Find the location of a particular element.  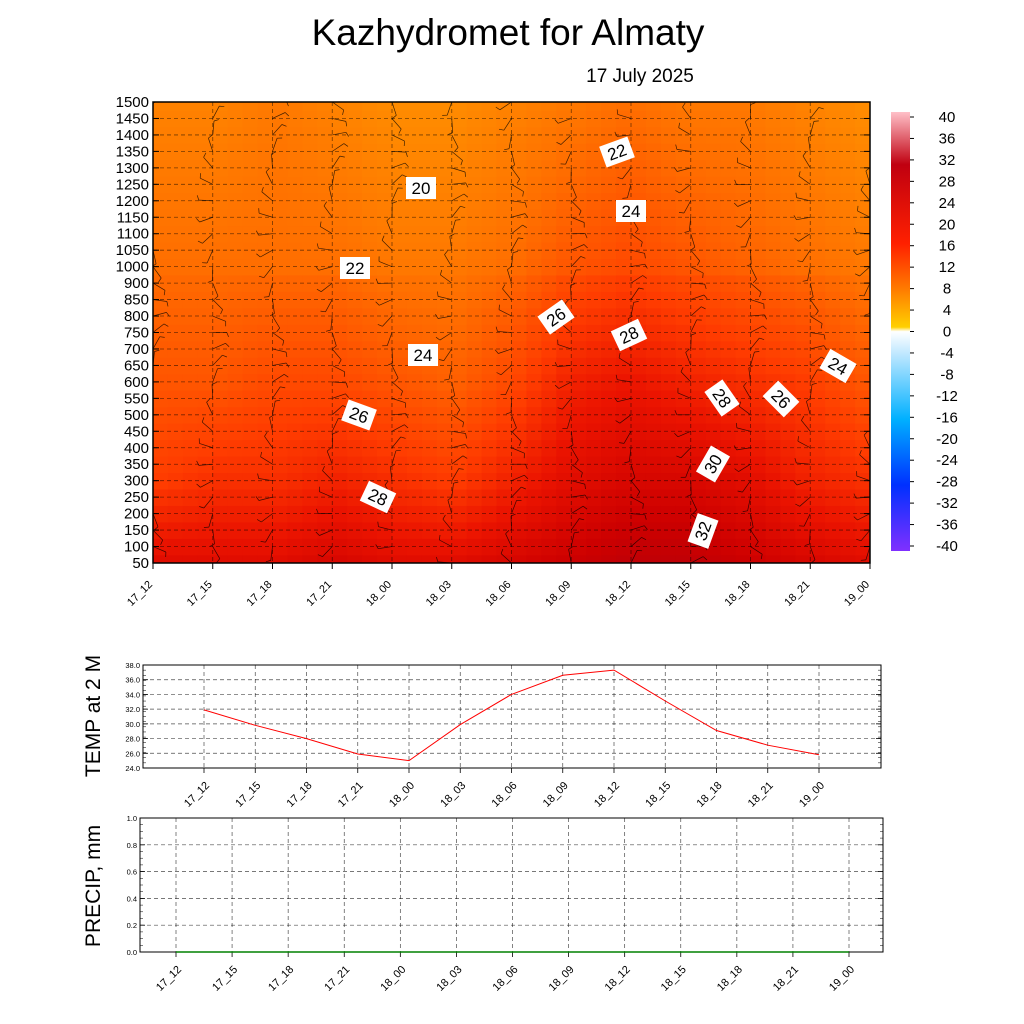

cross-section-y-label: 200 is located at coordinates (136, 514).